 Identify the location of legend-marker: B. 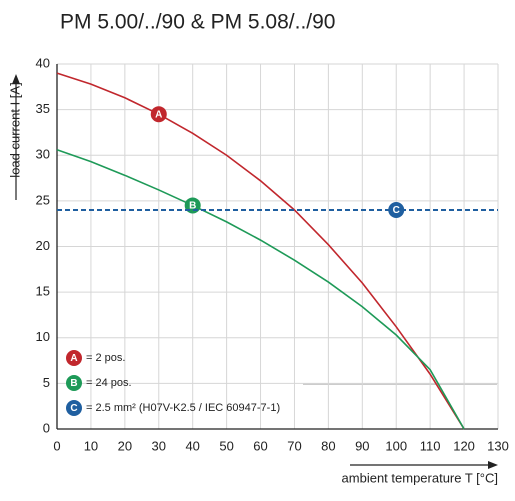
(74, 383).